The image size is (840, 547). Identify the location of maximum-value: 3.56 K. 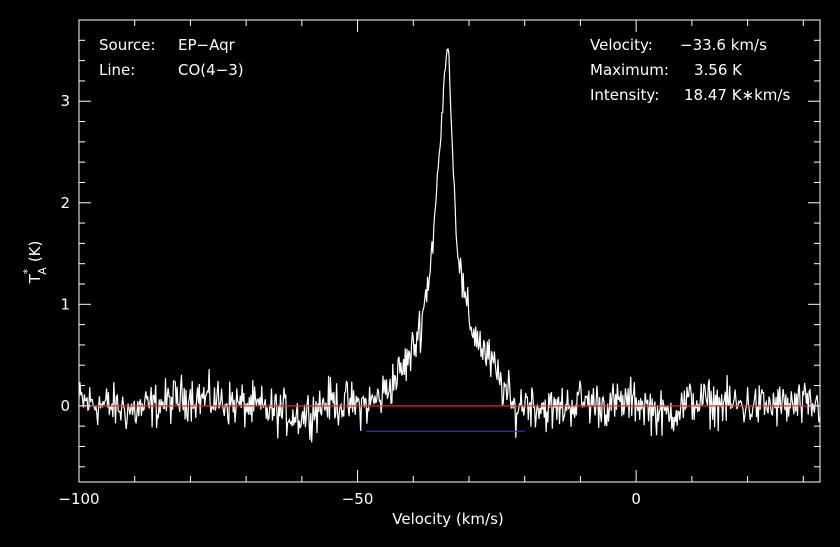
(718, 70).